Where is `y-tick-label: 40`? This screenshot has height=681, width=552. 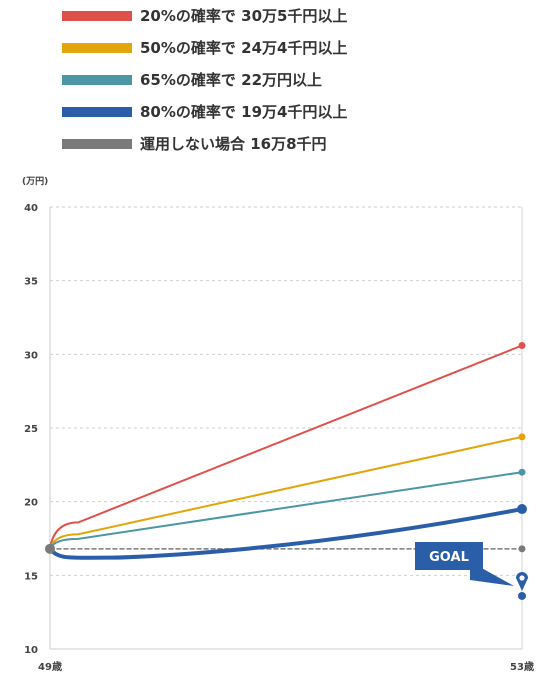 y-tick-label: 40 is located at coordinates (31, 208).